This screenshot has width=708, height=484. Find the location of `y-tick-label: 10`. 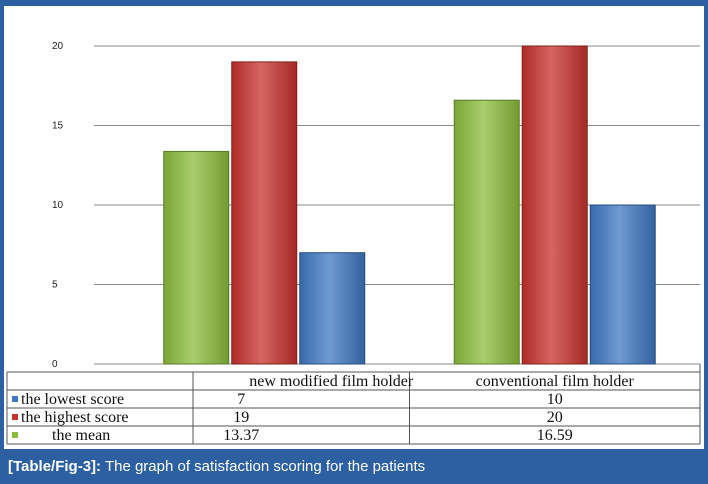

y-tick-label: 10 is located at coordinates (58, 205).